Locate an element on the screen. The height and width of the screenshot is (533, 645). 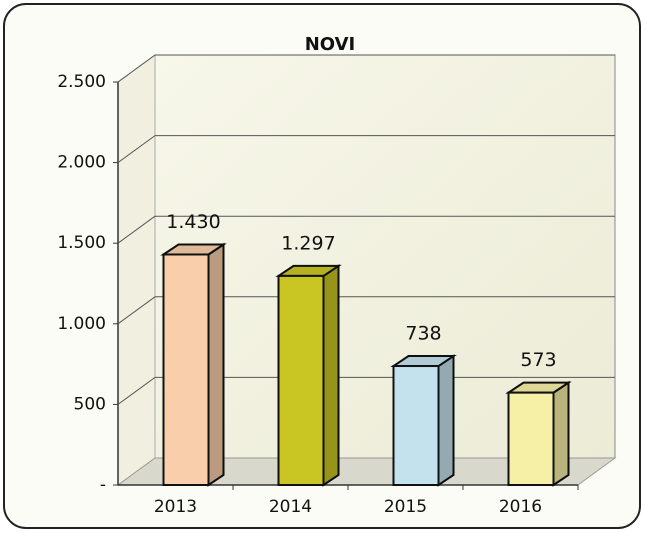
data-label: 738 is located at coordinates (423, 334).